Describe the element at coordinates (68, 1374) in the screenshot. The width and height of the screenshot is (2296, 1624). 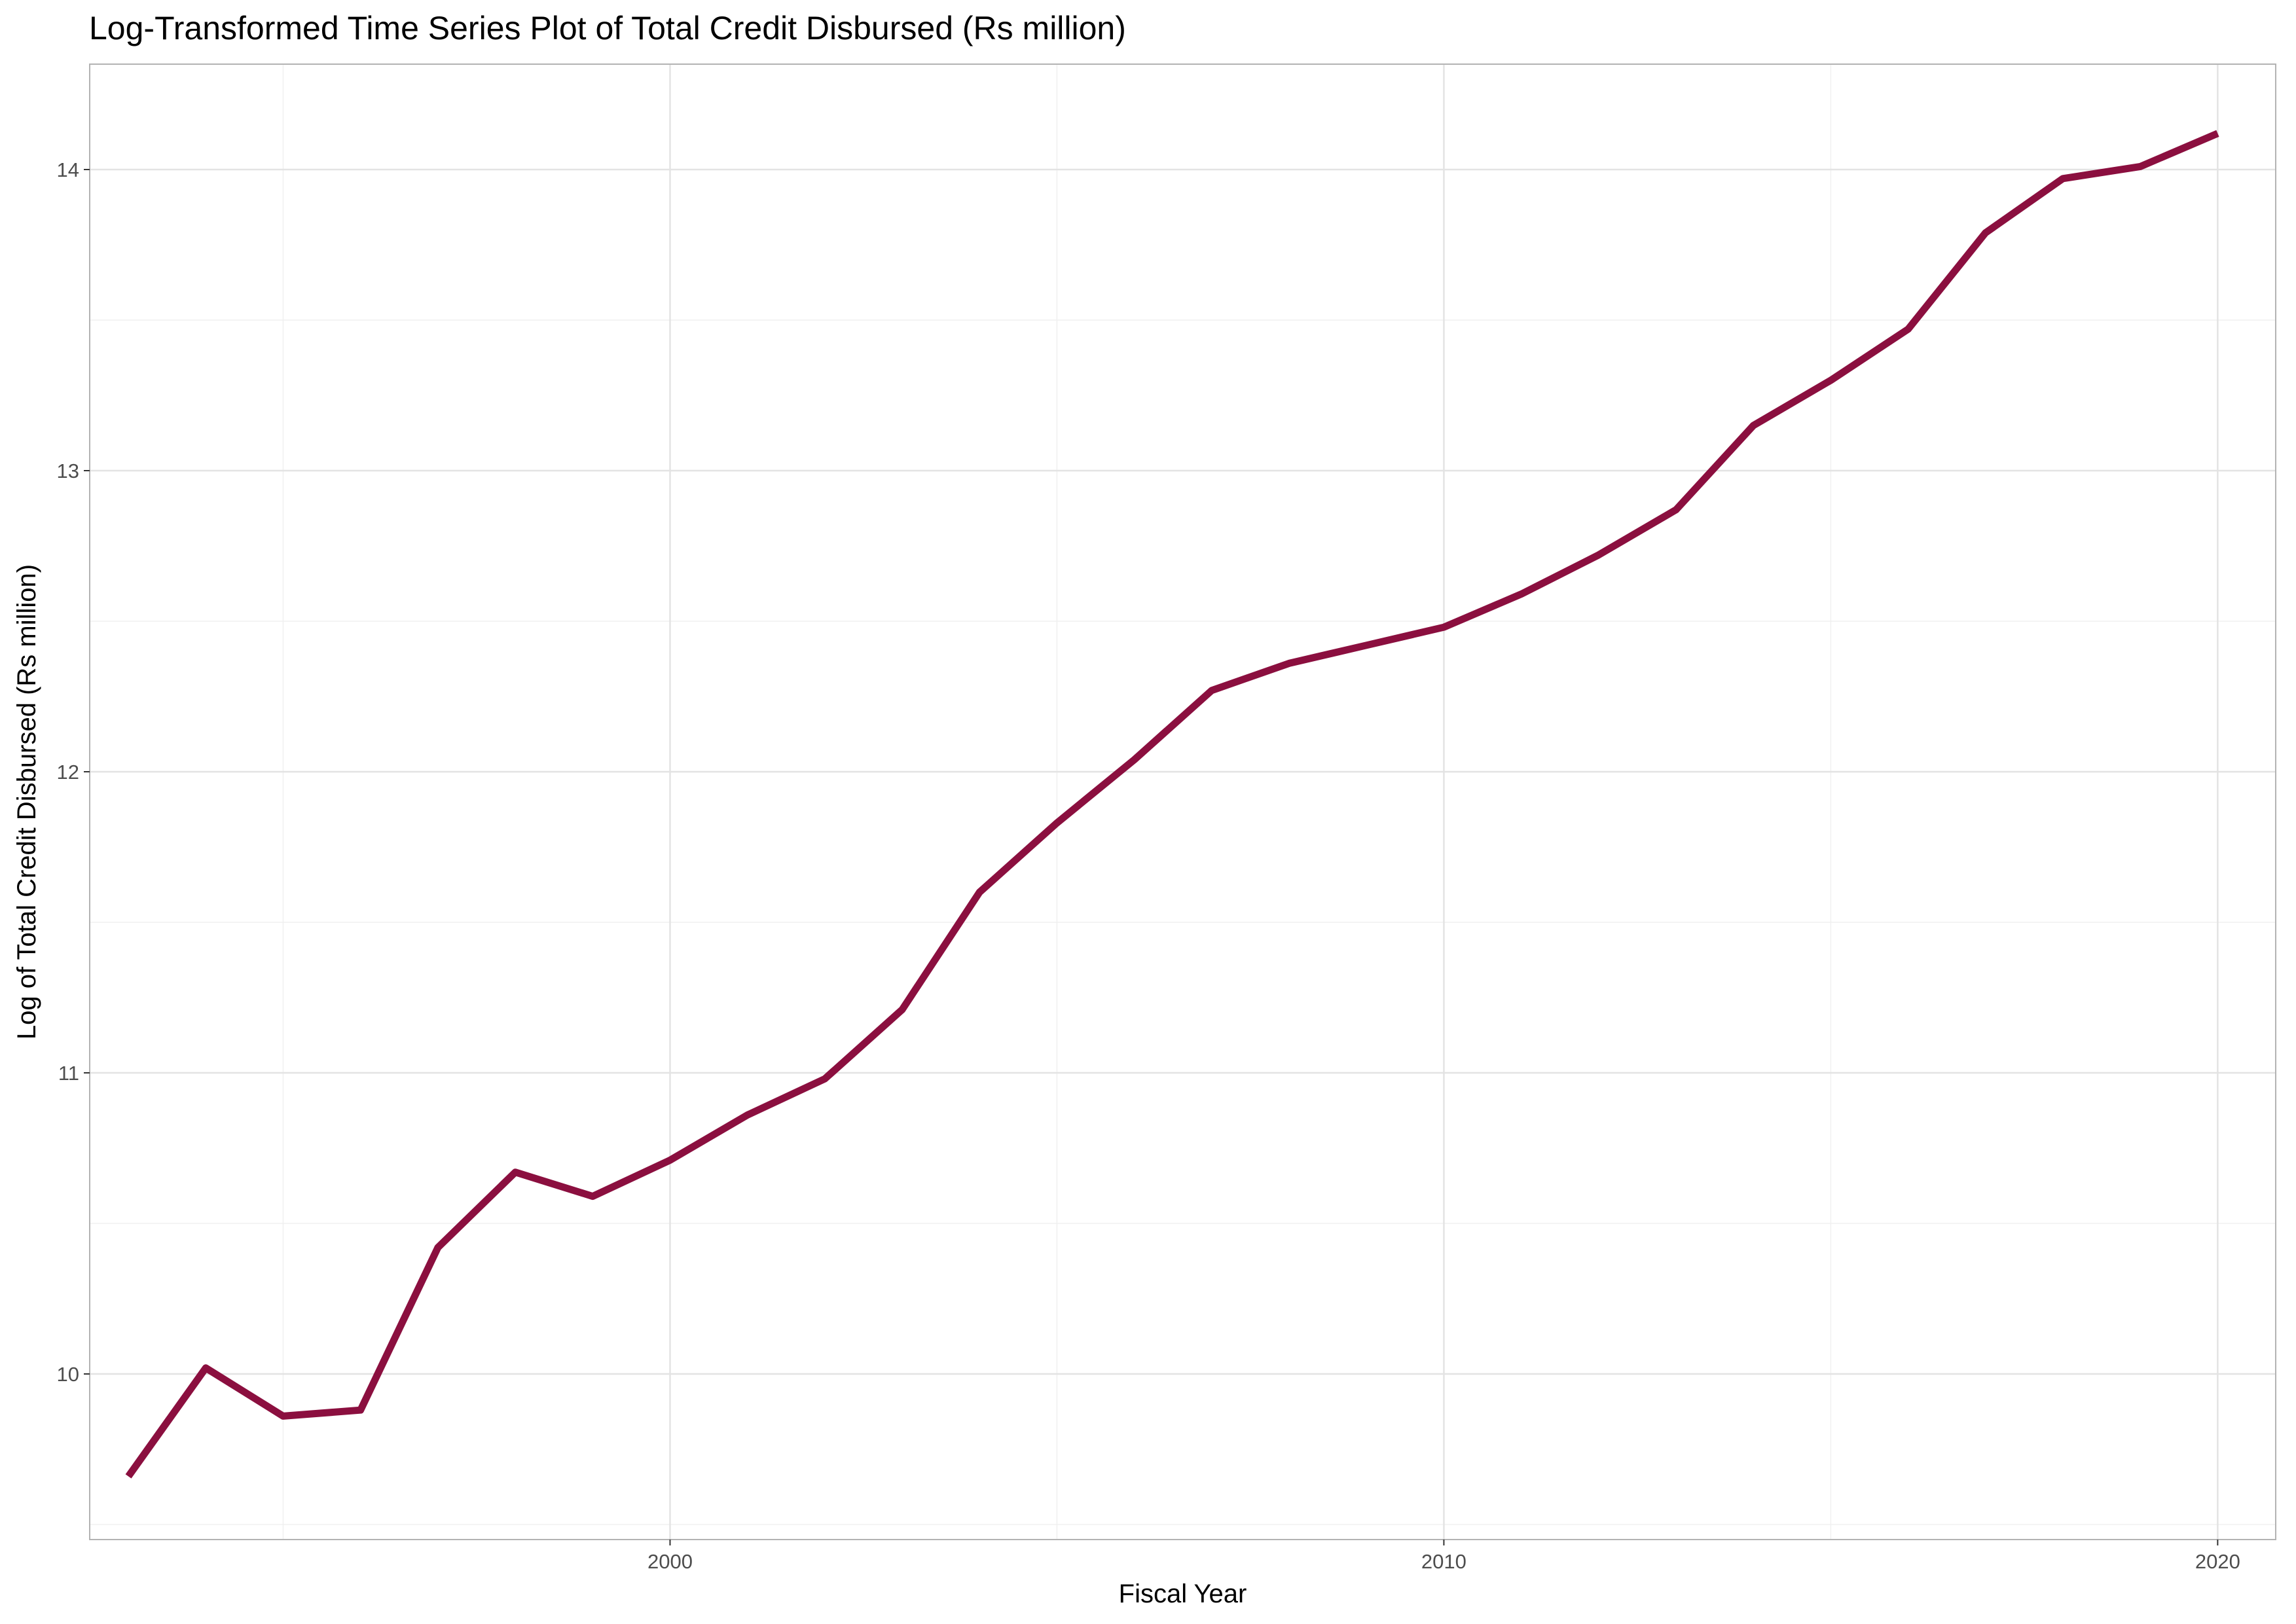
I see `y-tick-label: 10` at that location.